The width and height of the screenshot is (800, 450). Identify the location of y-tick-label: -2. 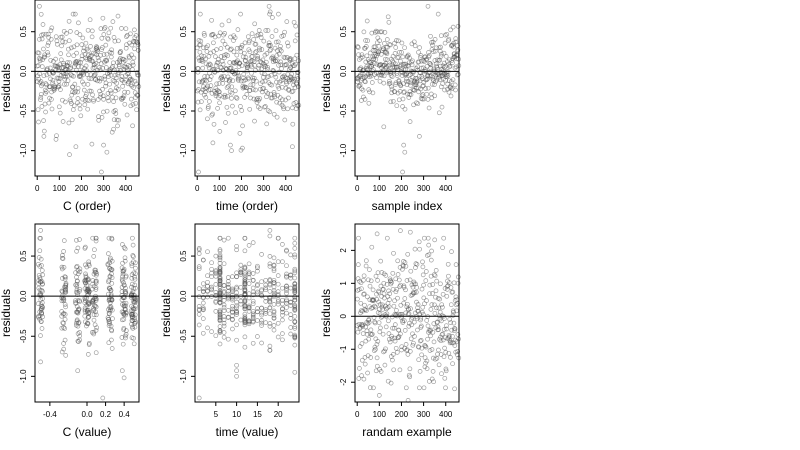
(343, 382).